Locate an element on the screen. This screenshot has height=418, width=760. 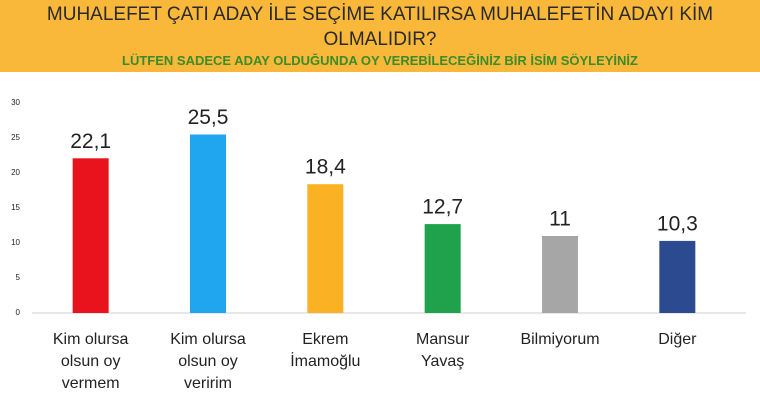
value-label: 11 is located at coordinates (560, 219).